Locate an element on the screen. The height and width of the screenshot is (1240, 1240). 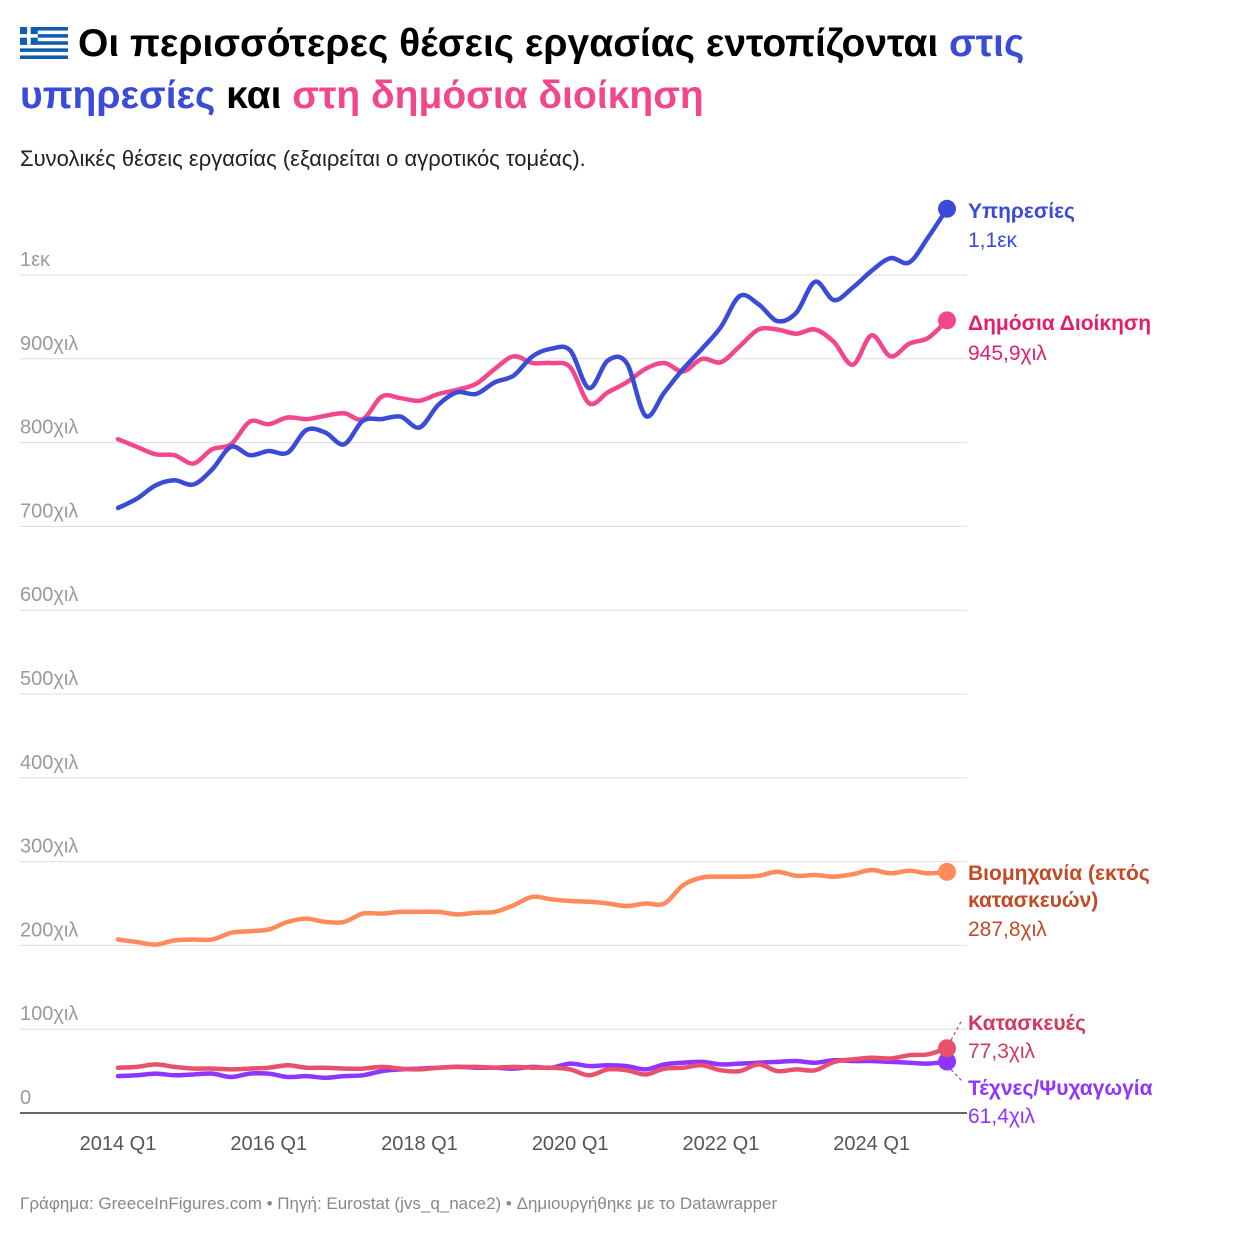
y-tick-label: 400χιλ is located at coordinates (49, 763).